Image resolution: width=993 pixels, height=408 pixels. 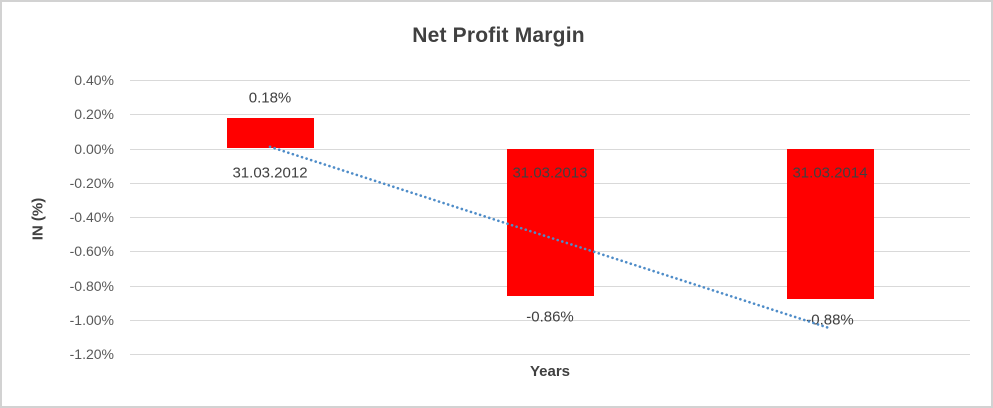 I want to click on data-label: -0.86%, so click(x=550, y=317).